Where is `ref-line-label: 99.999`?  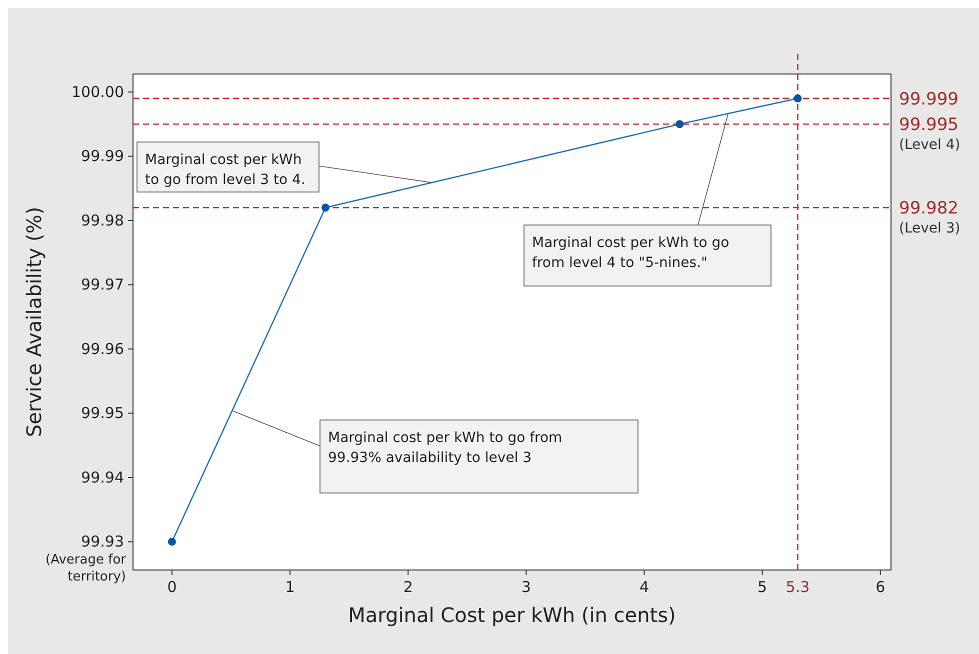
ref-line-label: 99.999 is located at coordinates (928, 99).